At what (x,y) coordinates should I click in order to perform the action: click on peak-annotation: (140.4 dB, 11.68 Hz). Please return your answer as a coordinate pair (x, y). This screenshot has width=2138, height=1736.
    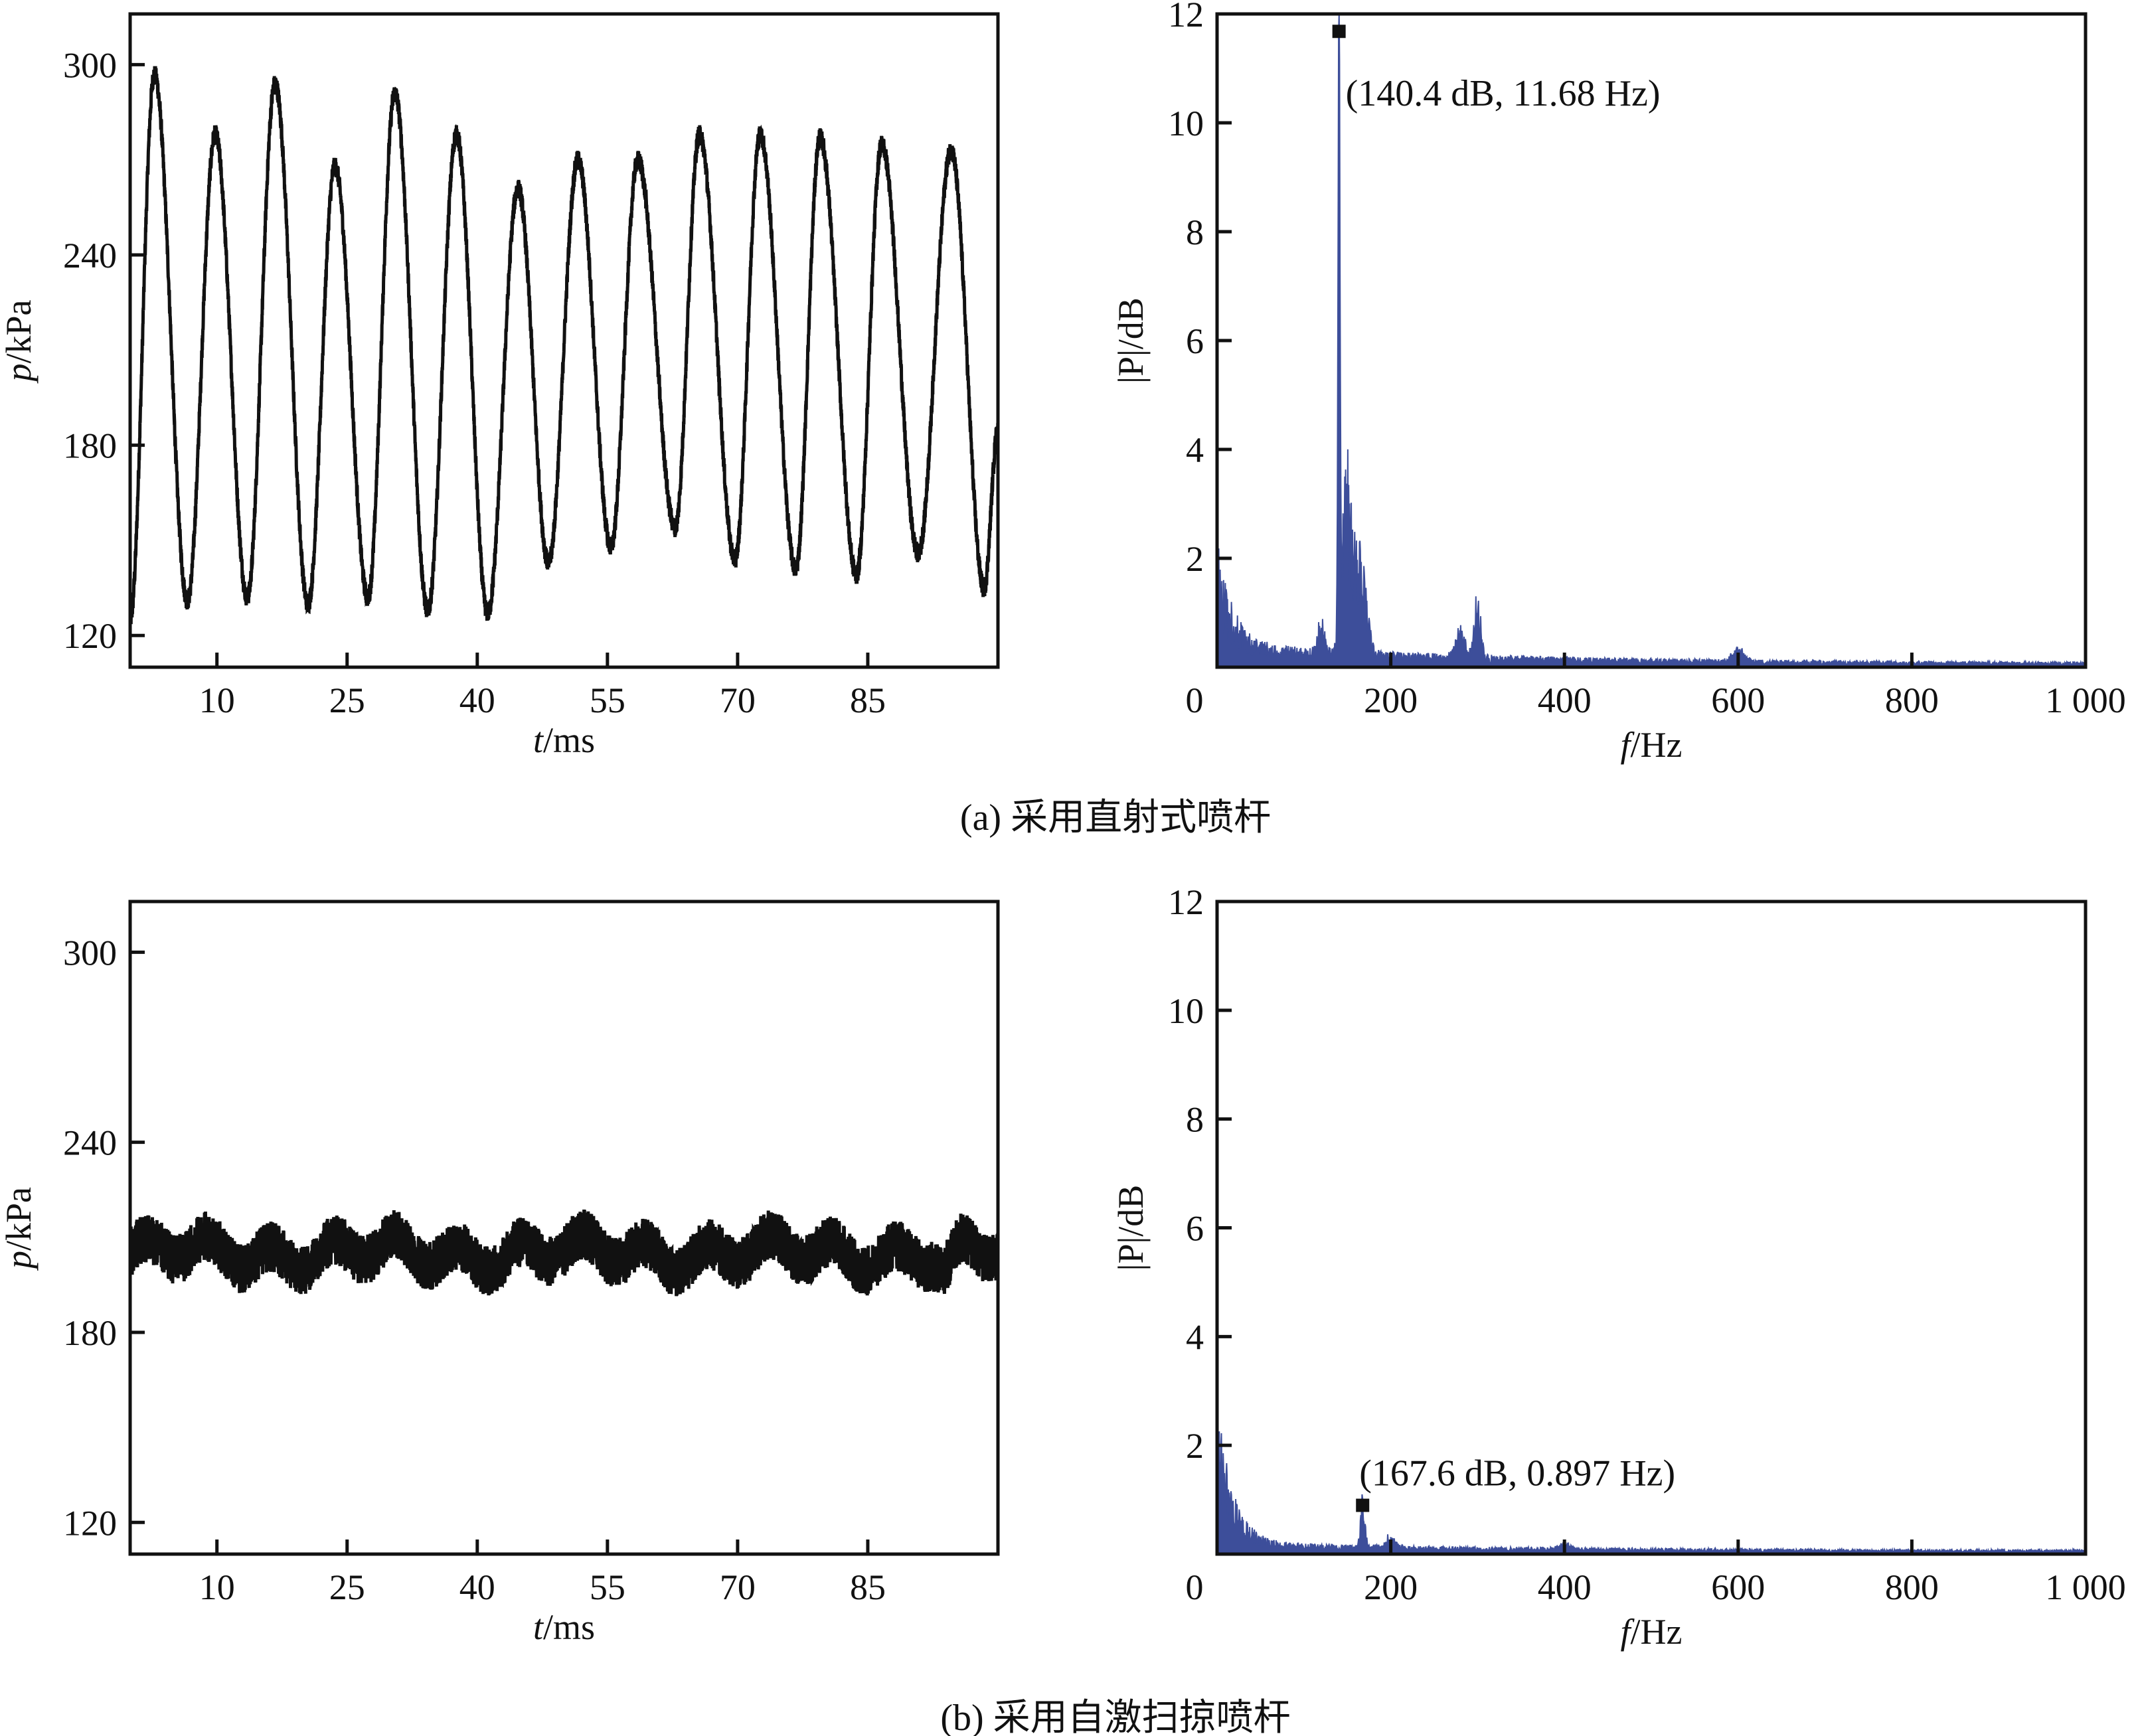
    Looking at the image, I should click on (1504, 94).